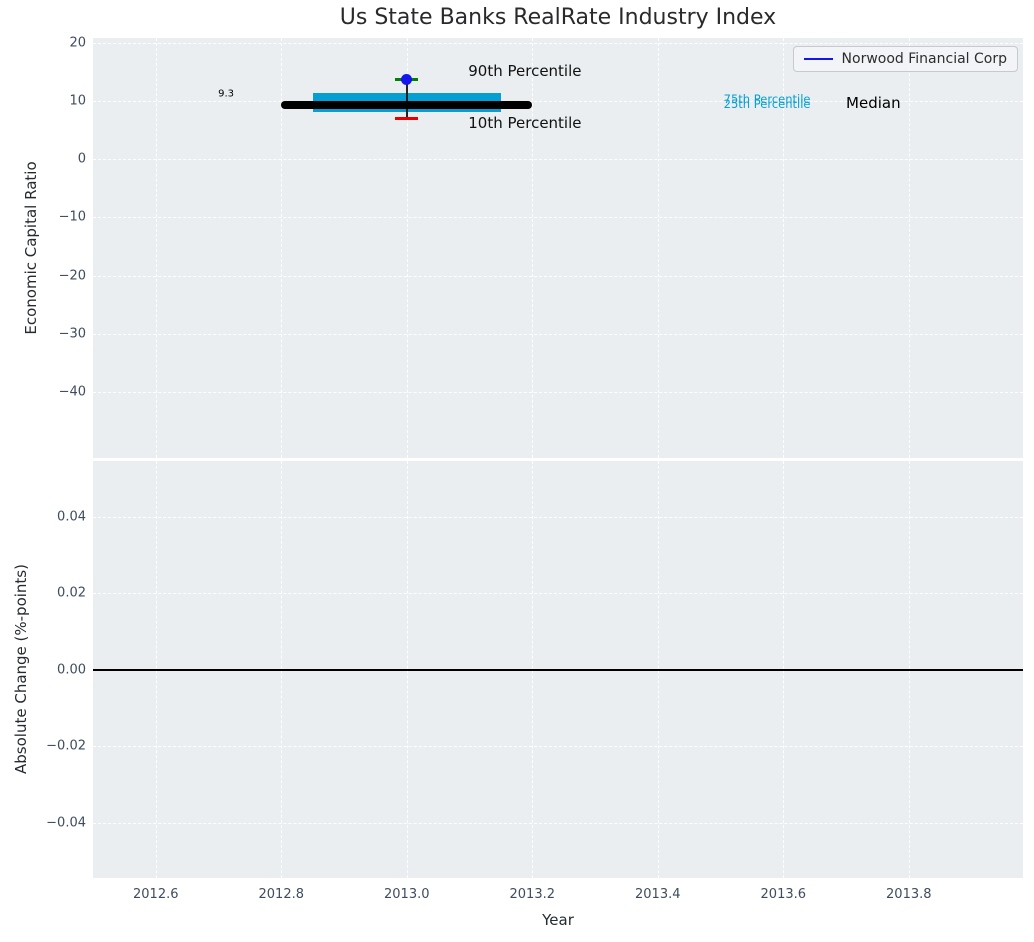 The height and width of the screenshot is (942, 1034). Describe the element at coordinates (66, 823) in the screenshot. I see `y-tick-label: −0.04` at that location.